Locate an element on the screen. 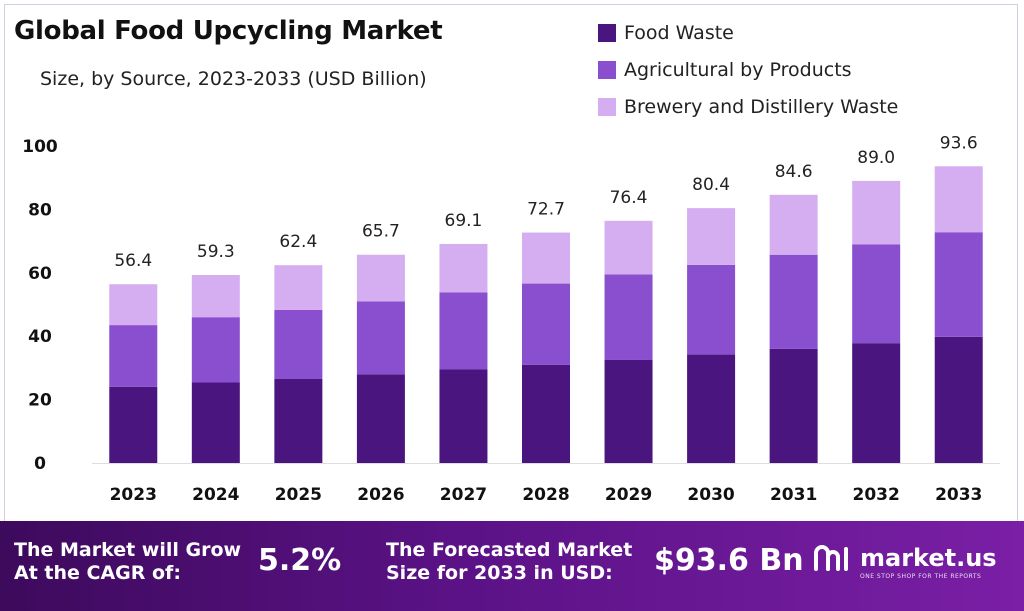 The image size is (1024, 611). bar-total-label: 56.4 is located at coordinates (133, 261).